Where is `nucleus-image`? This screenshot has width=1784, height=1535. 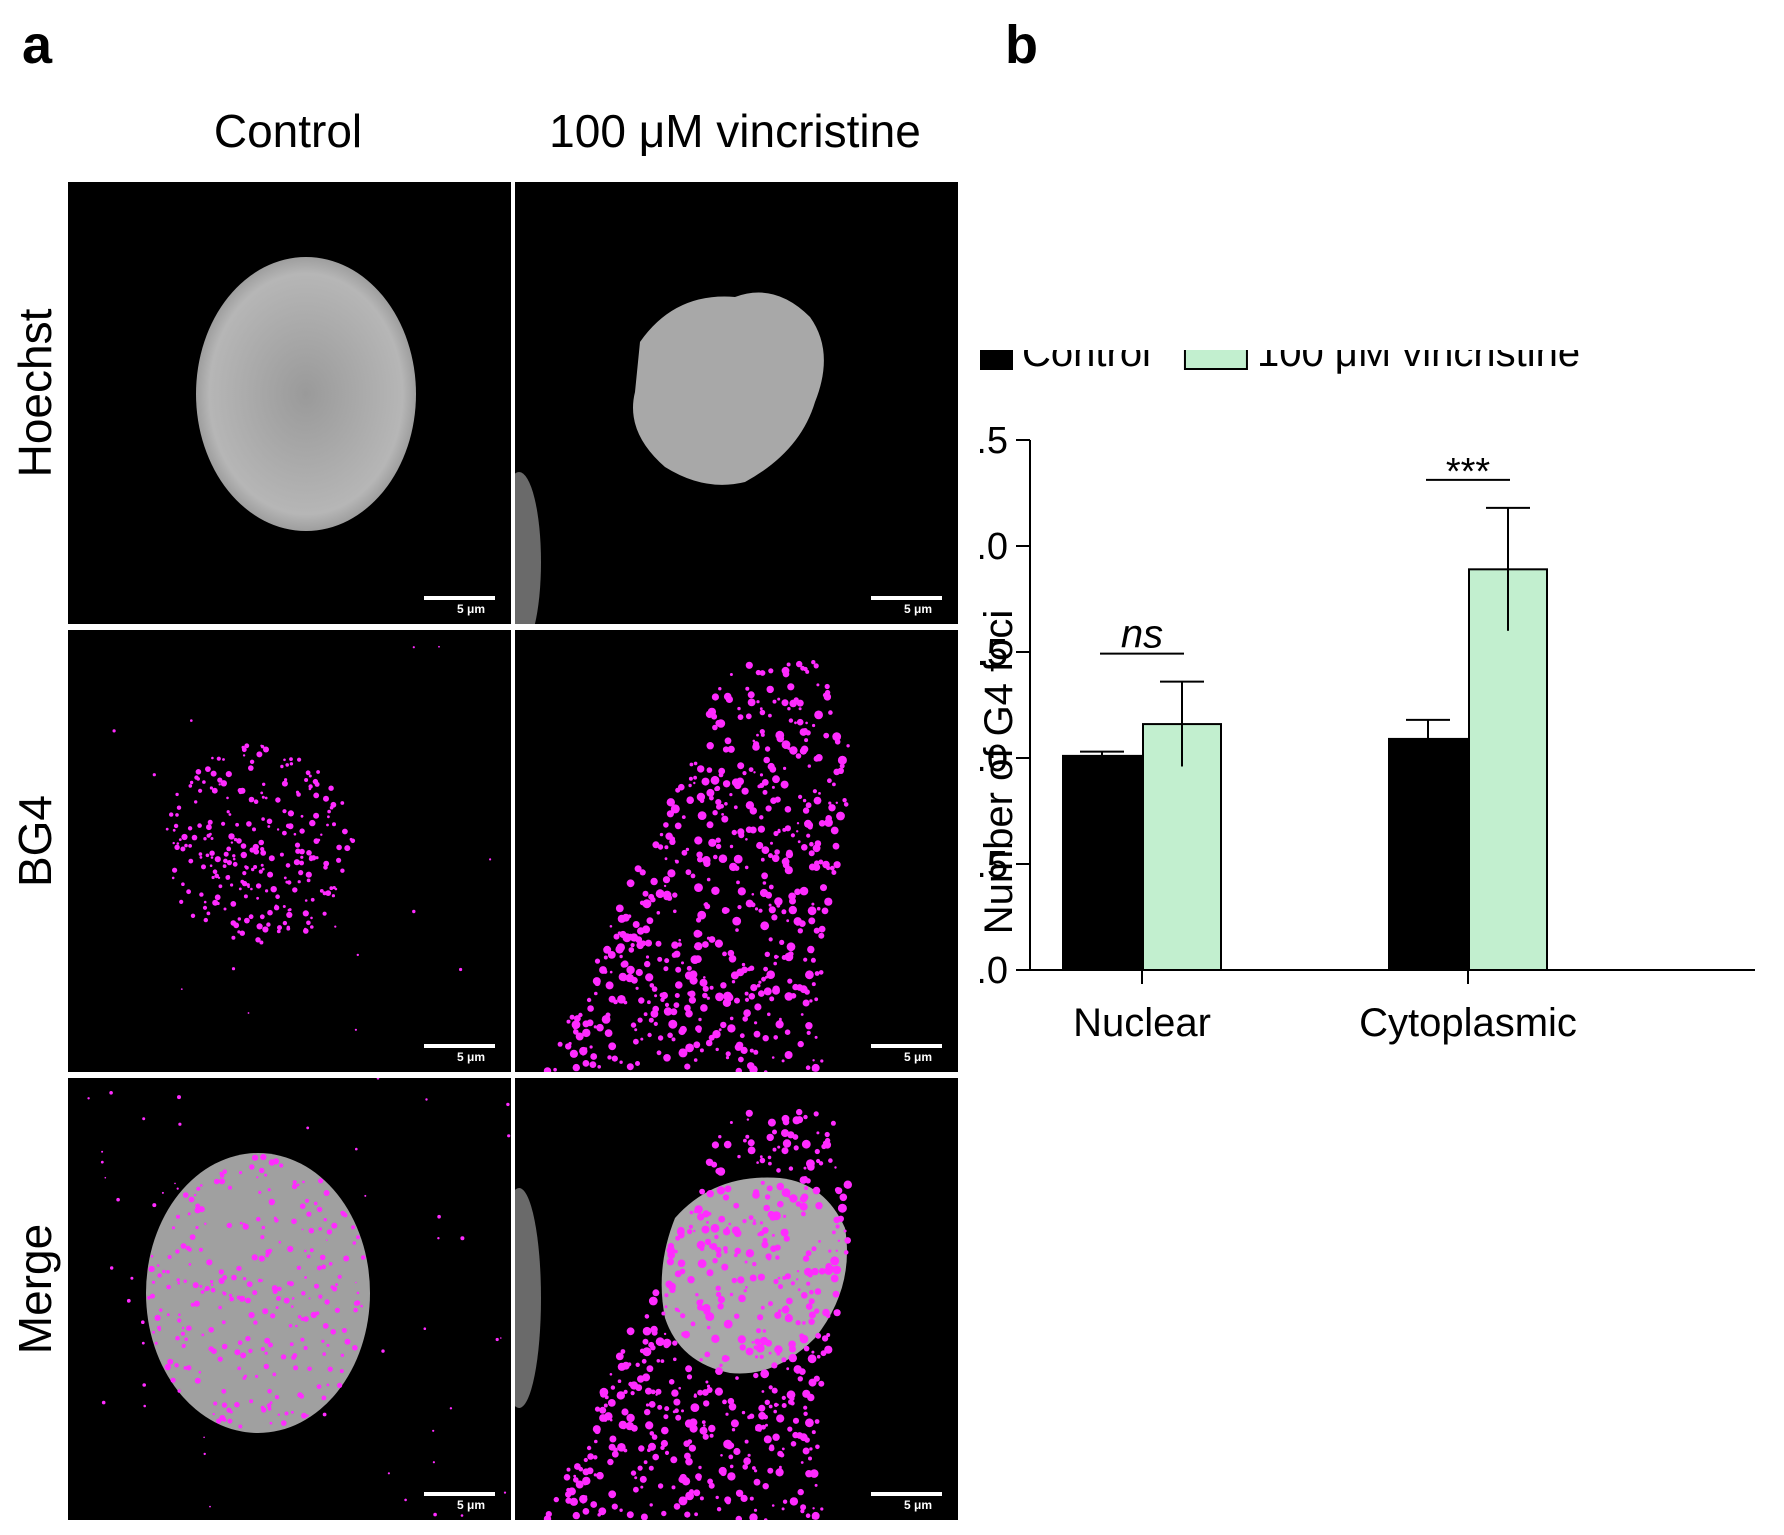
nucleus-image is located at coordinates (669, 458).